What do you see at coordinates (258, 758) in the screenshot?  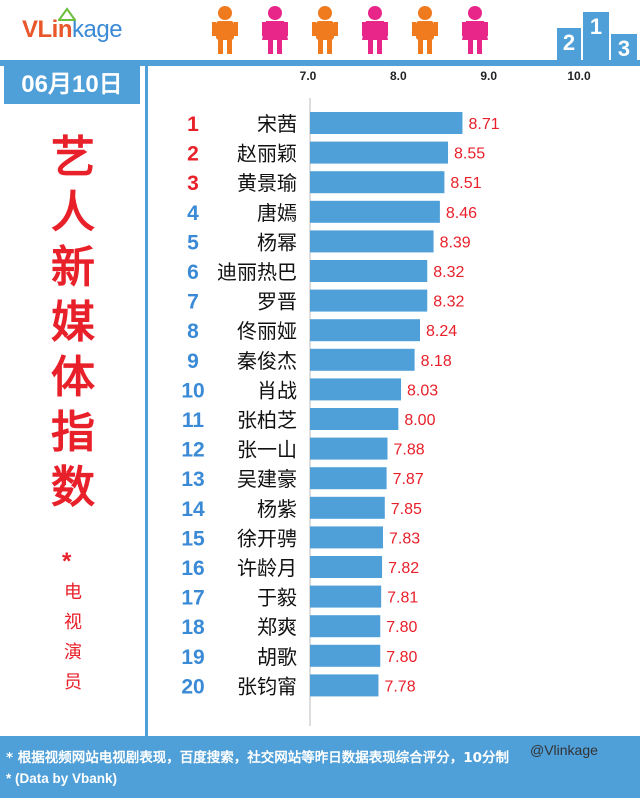 I see `footer-note-method: * 根据视频网站电视剧表现，百度搜索，社交网站等昨日数据表现综合评分，10分制` at bounding box center [258, 758].